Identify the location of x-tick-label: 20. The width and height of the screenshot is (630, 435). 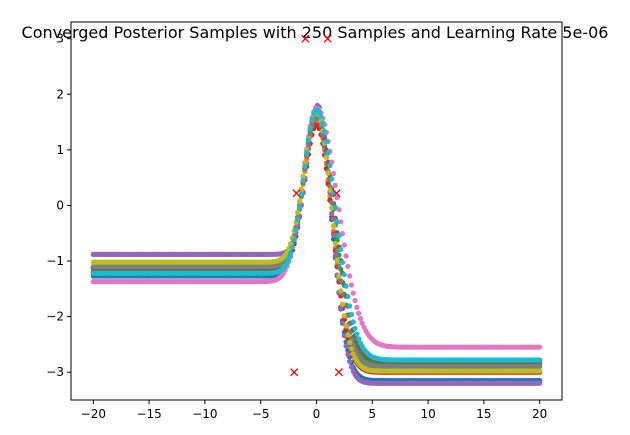
(539, 414).